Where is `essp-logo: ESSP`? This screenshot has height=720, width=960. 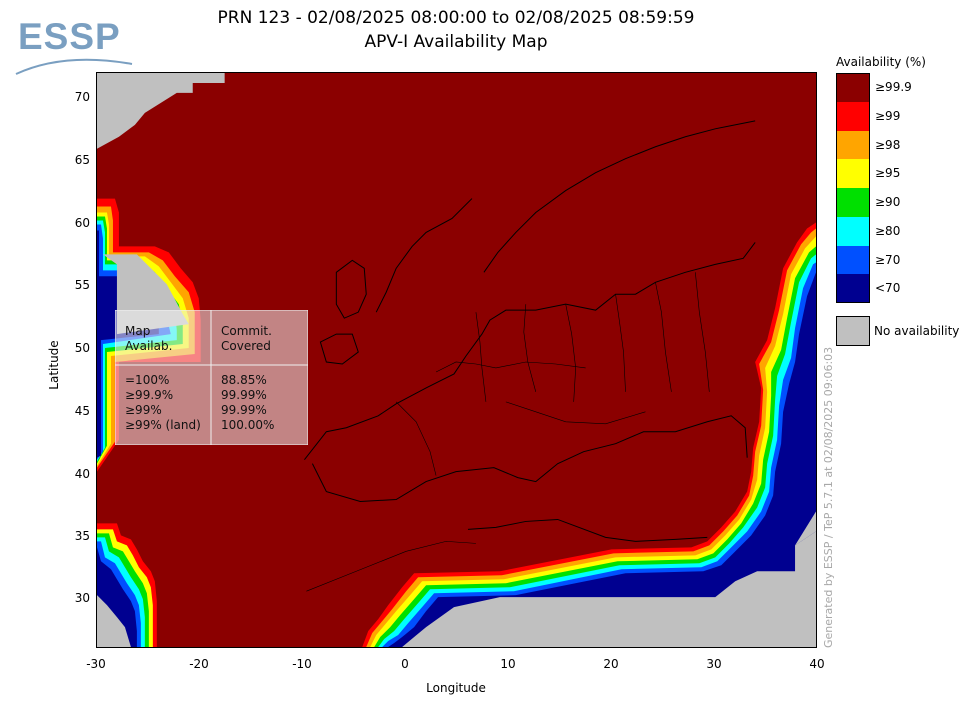
essp-logo: ESSP is located at coordinates (74, 47).